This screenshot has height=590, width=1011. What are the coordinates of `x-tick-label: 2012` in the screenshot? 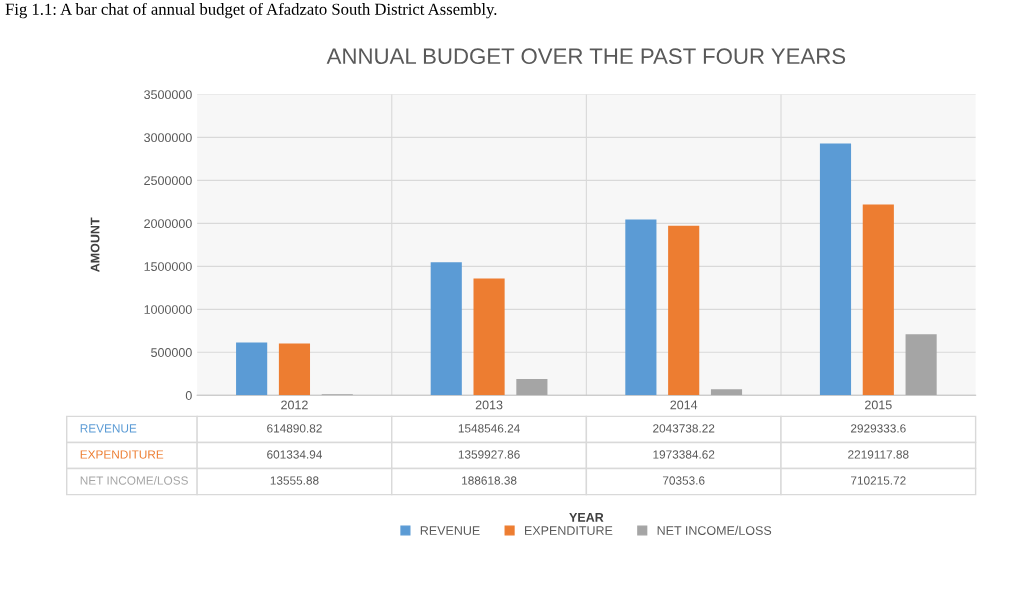 It's located at (294, 405).